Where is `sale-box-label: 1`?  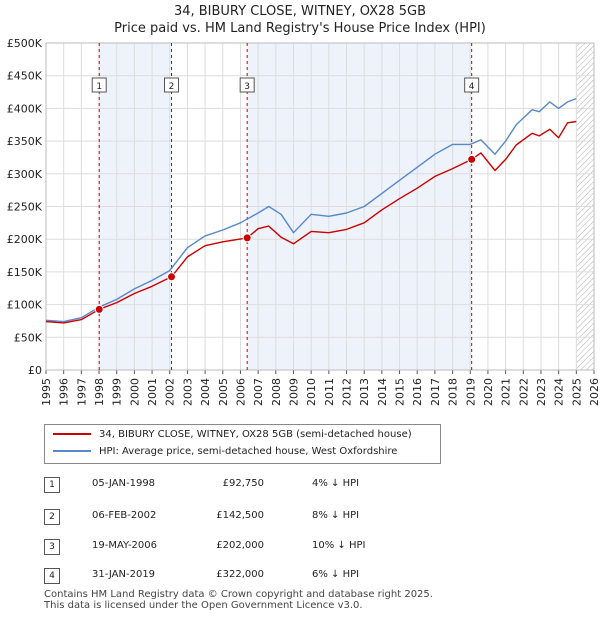 sale-box-label: 1 is located at coordinates (99, 87).